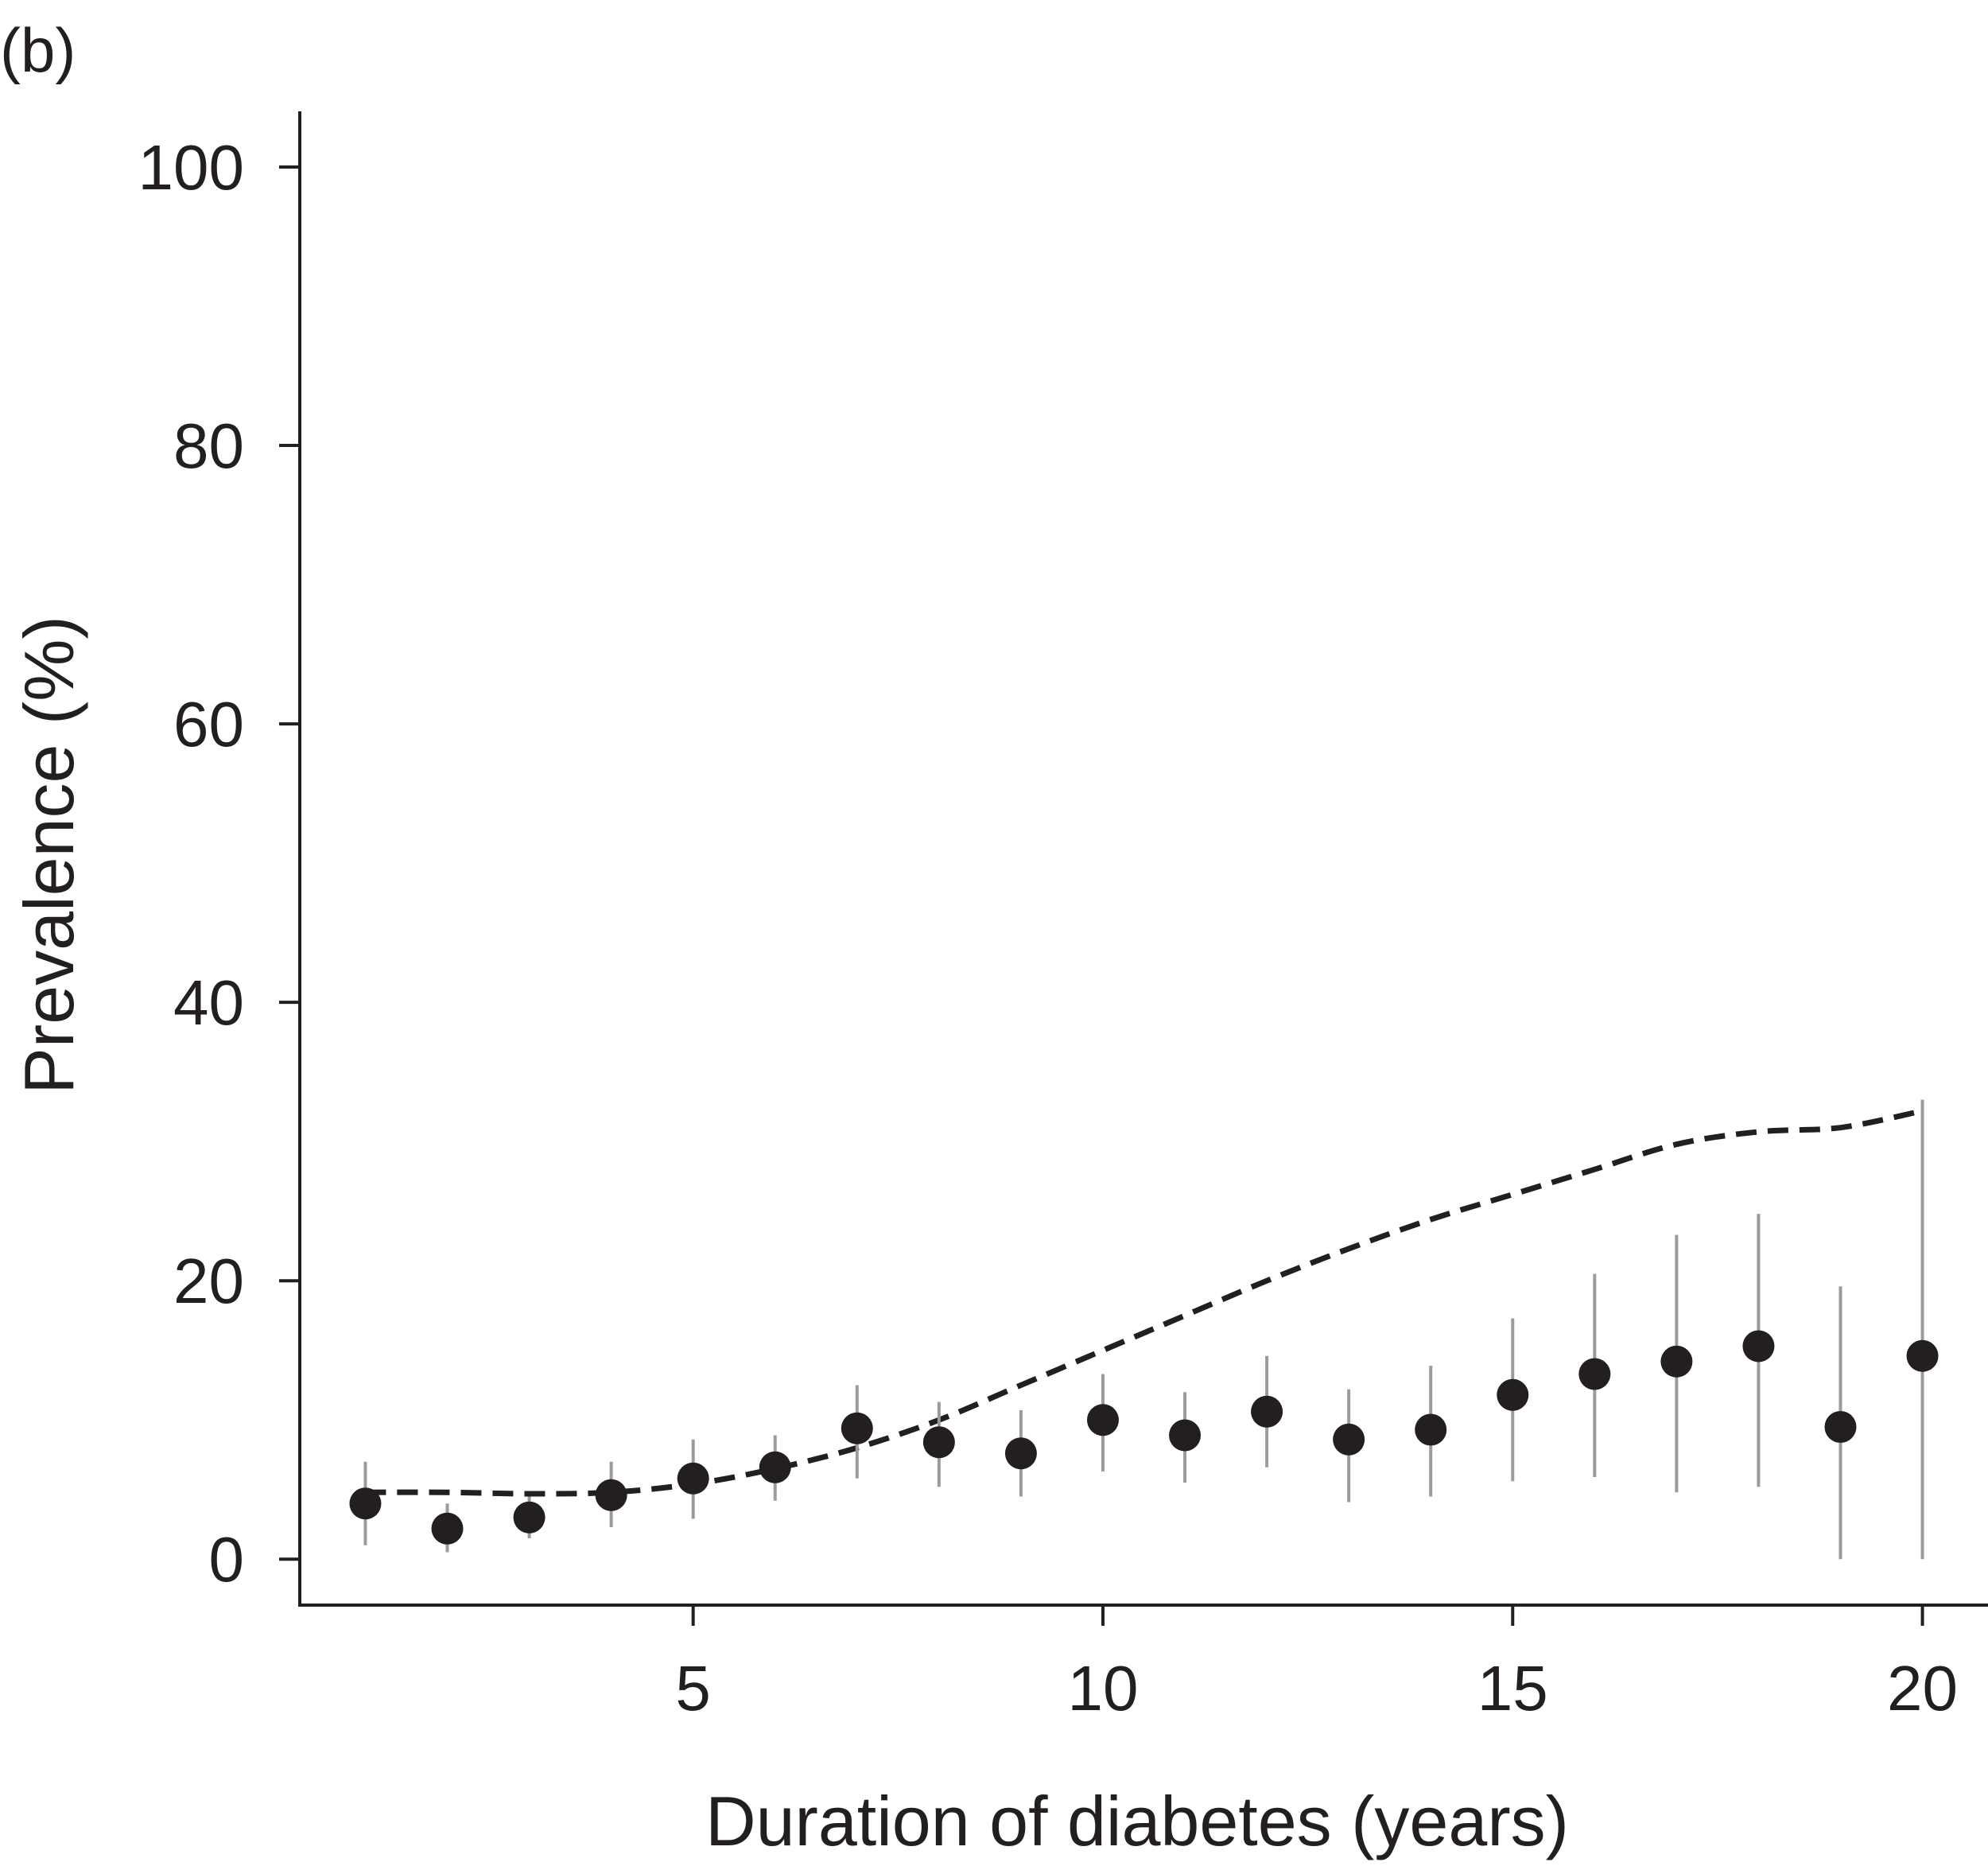 The width and height of the screenshot is (1988, 1866). Describe the element at coordinates (208, 1003) in the screenshot. I see `y-tick-label-40: 40` at that location.